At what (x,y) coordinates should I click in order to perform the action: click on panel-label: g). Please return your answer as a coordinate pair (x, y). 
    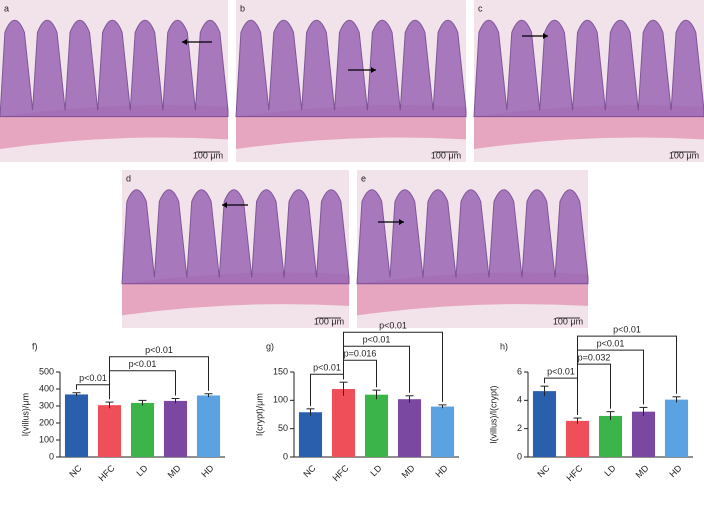
    Looking at the image, I should click on (270, 346).